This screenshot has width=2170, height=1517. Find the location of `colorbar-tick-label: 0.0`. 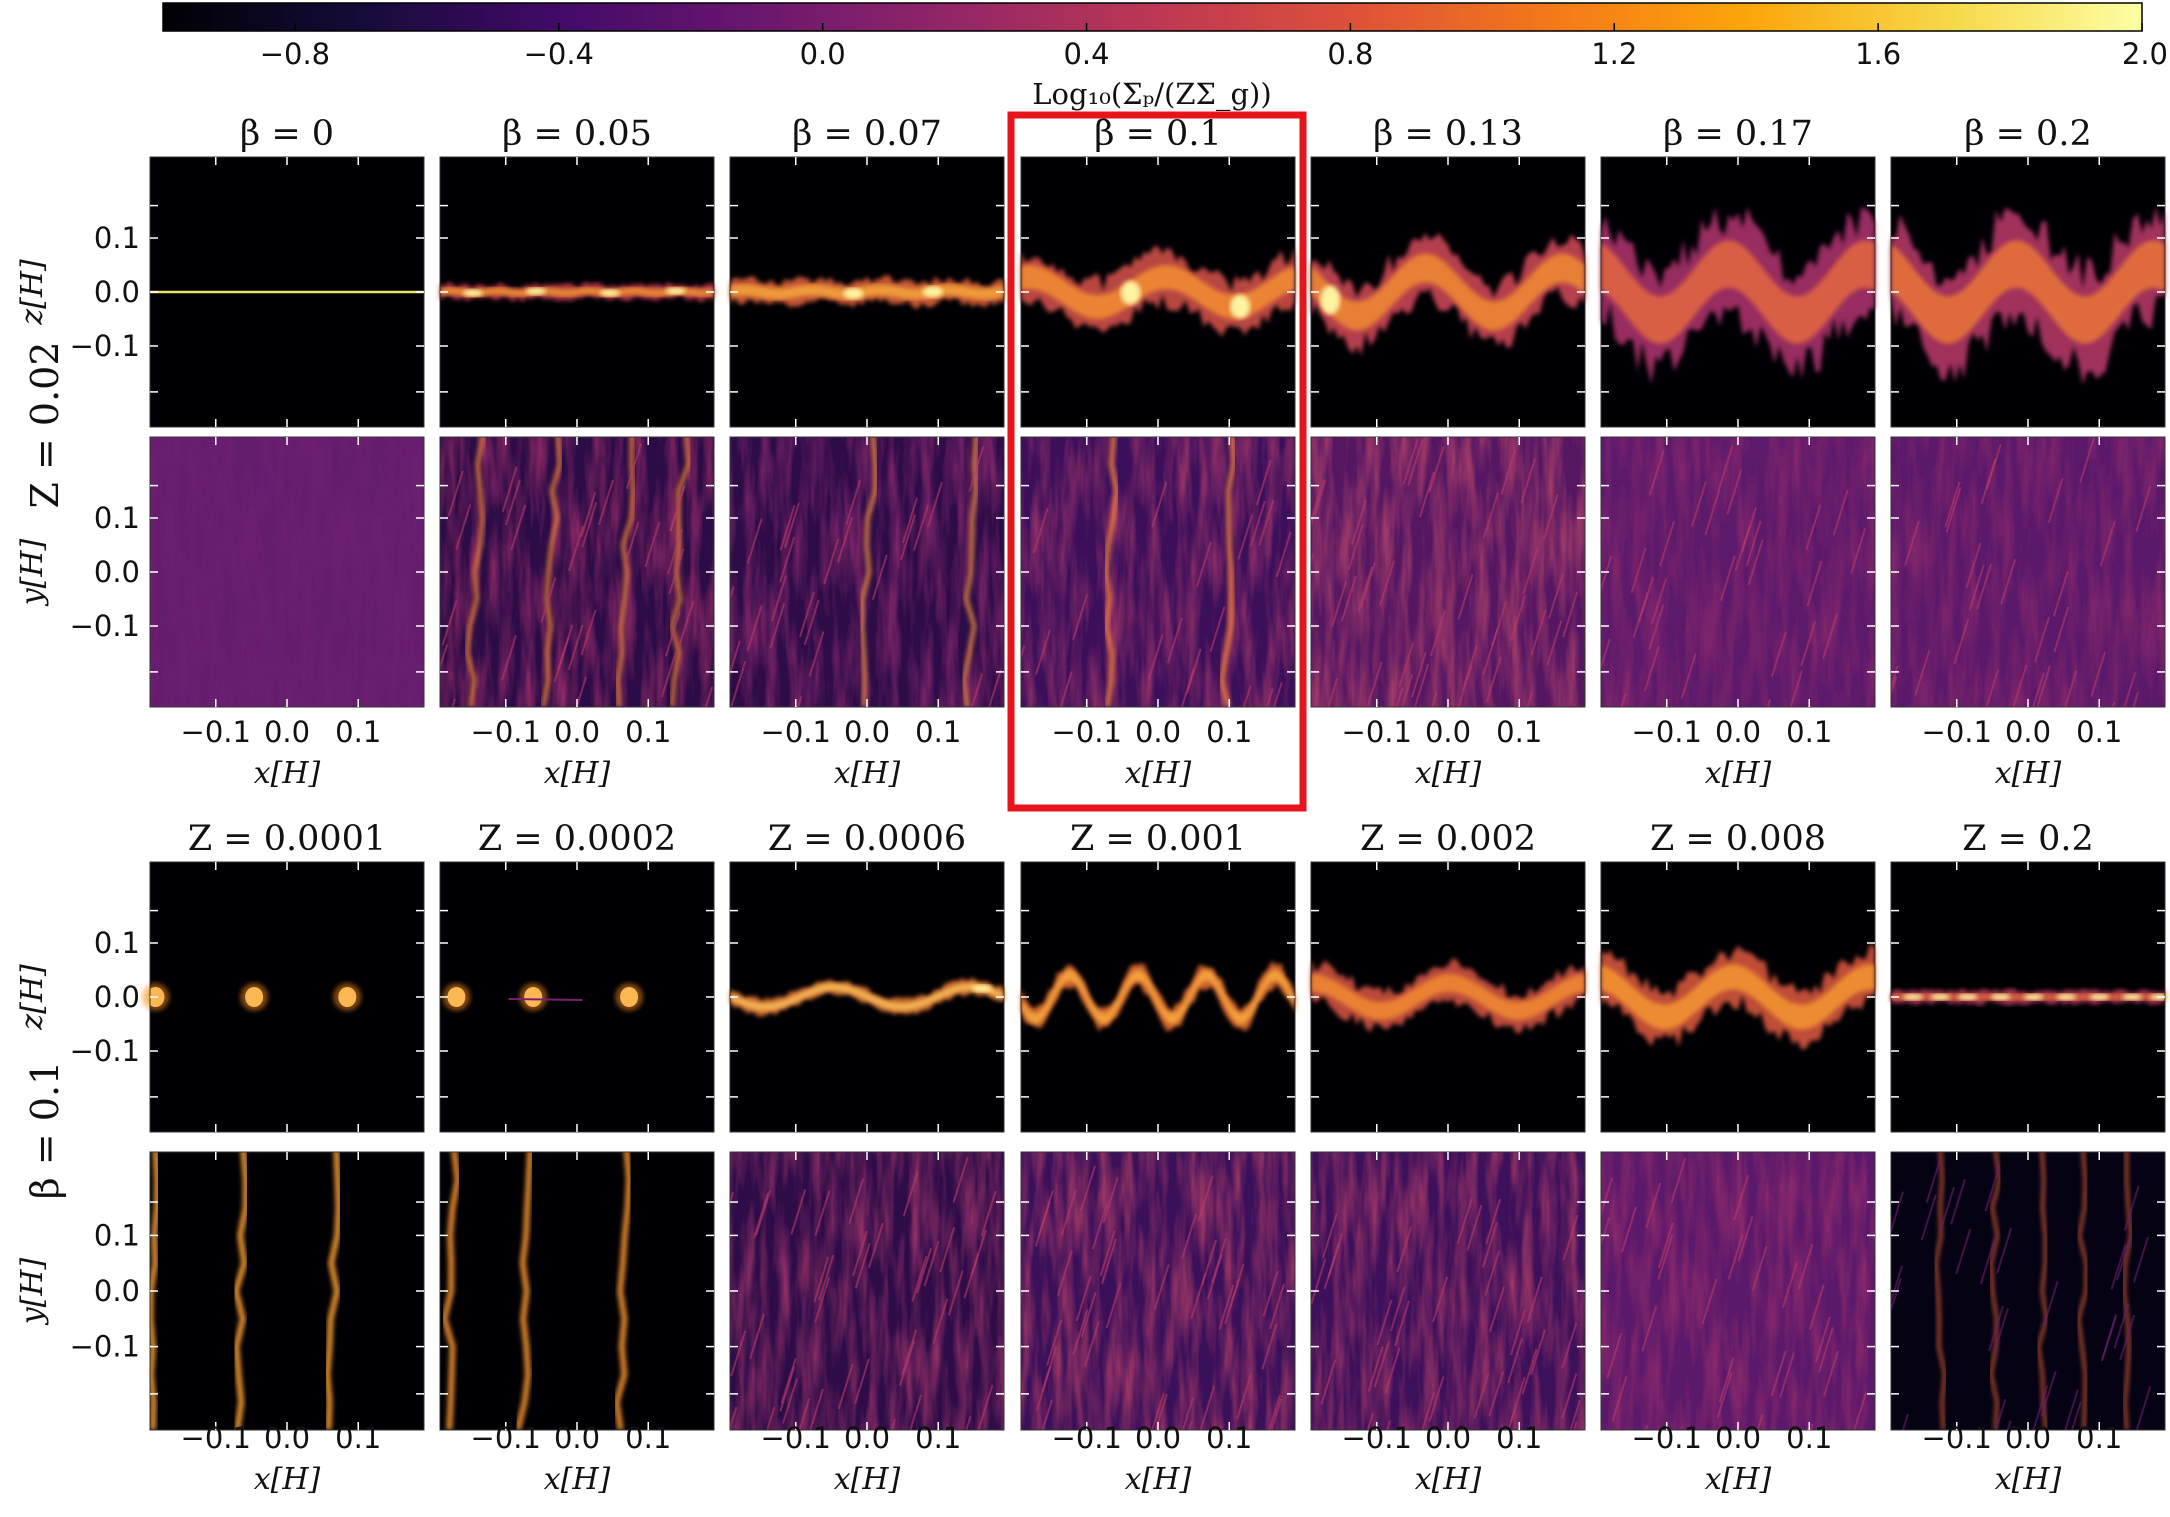

colorbar-tick-label: 0.0 is located at coordinates (823, 54).